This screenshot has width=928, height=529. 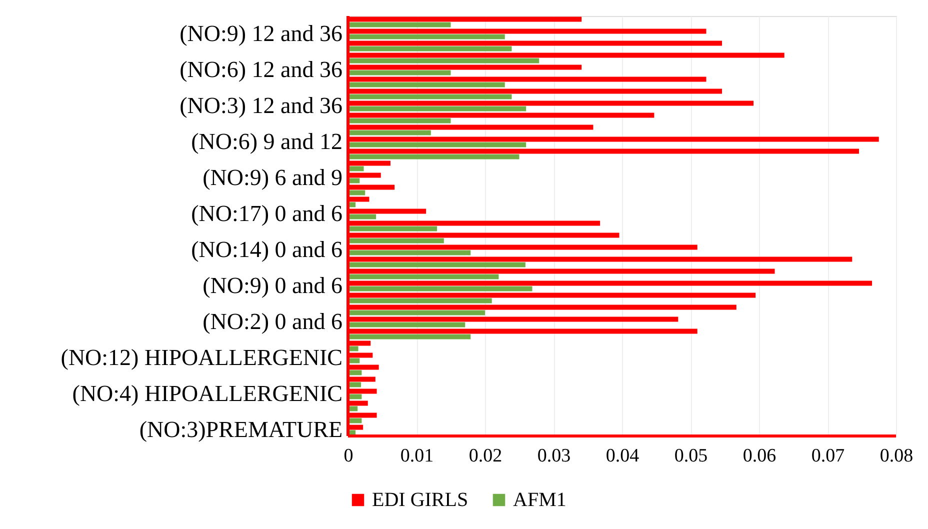 I want to click on x-tick-label: 0.02, so click(x=485, y=456).